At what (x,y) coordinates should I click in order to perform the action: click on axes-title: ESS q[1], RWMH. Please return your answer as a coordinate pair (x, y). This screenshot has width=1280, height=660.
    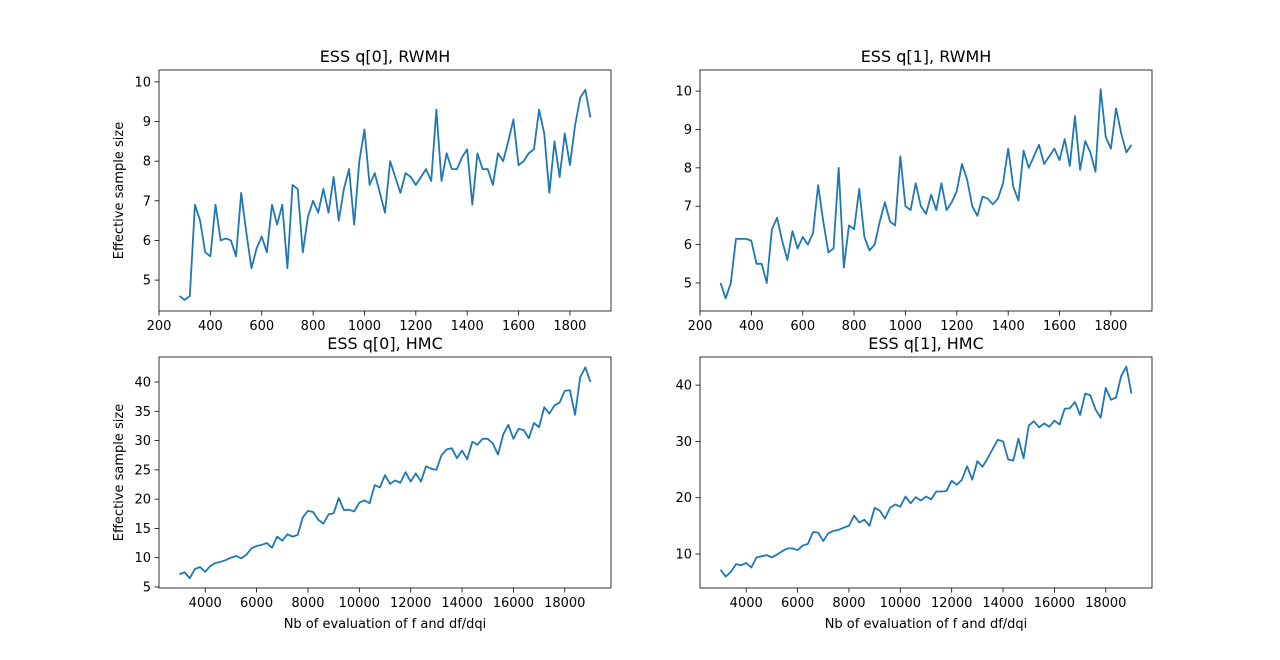
    Looking at the image, I should click on (926, 56).